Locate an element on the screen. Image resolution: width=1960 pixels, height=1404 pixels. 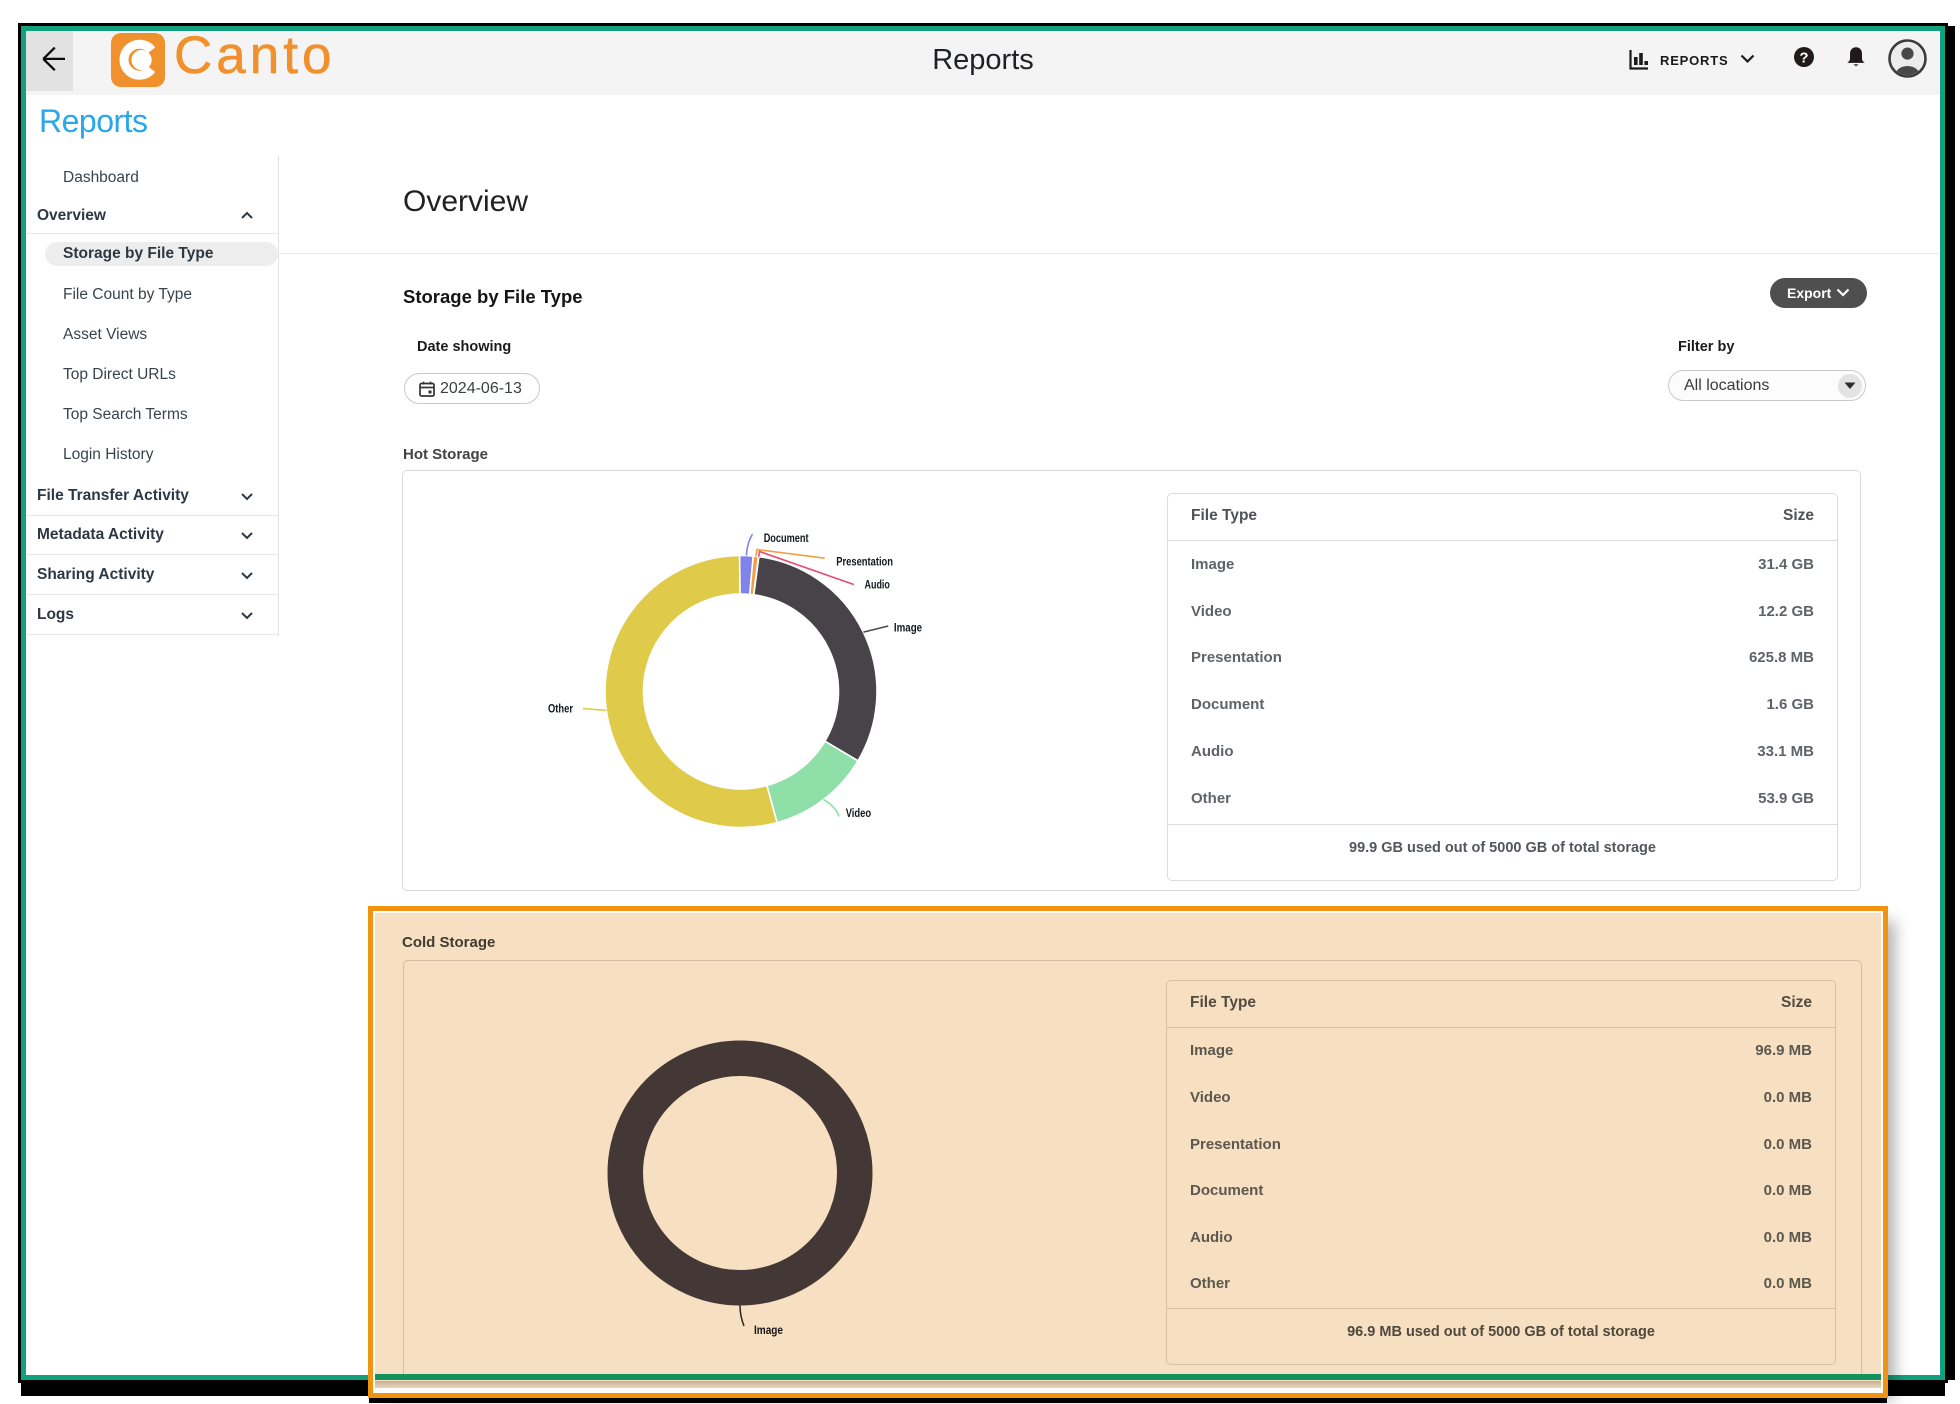
svg-text: Document is located at coordinates (786, 538).